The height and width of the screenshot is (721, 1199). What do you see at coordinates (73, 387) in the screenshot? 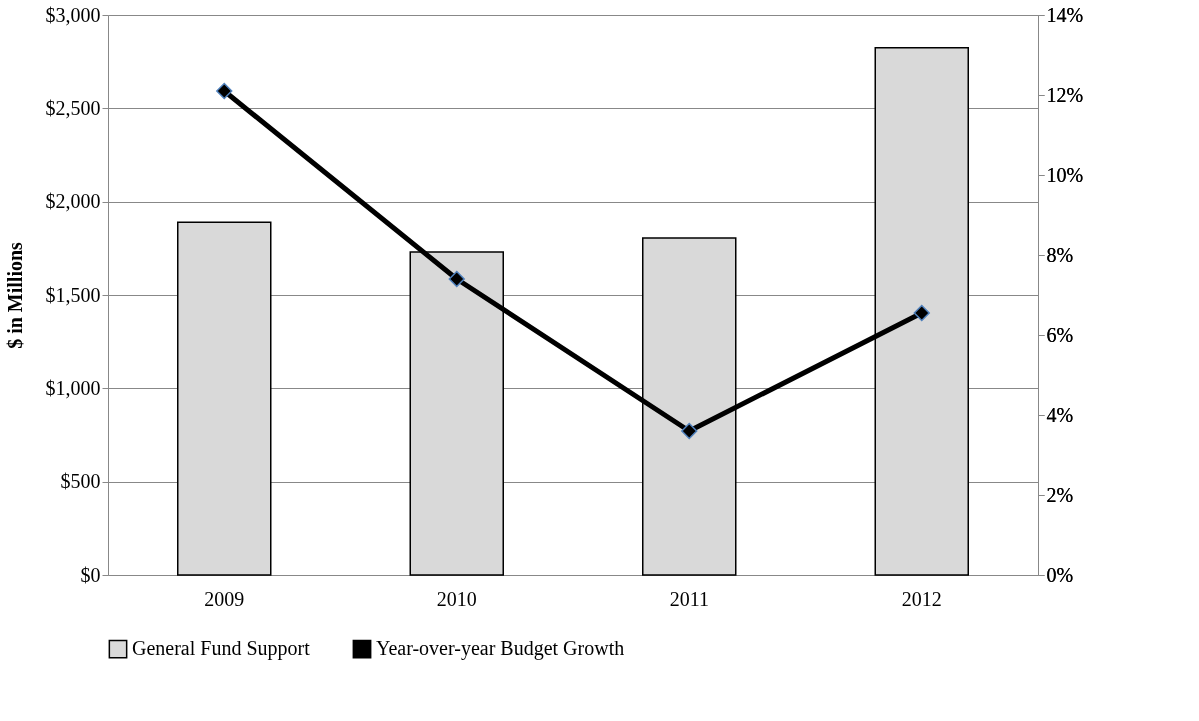
I see `y-tick-label: $1,000` at bounding box center [73, 387].